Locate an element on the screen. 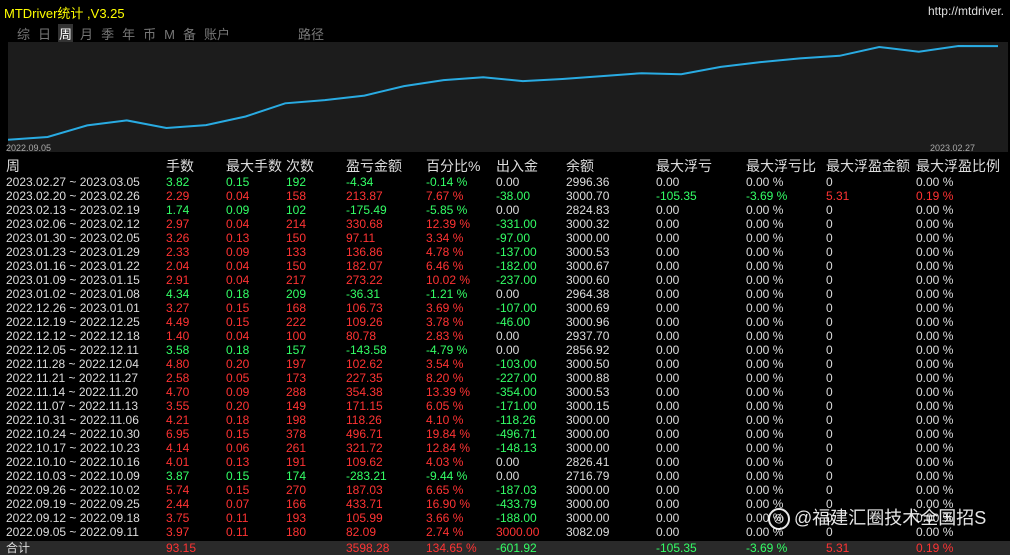 Image resolution: width=1010 pixels, height=555 pixels. cell-col-0: 2023.01.02 ~ 2023.01.08 is located at coordinates (73, 294).